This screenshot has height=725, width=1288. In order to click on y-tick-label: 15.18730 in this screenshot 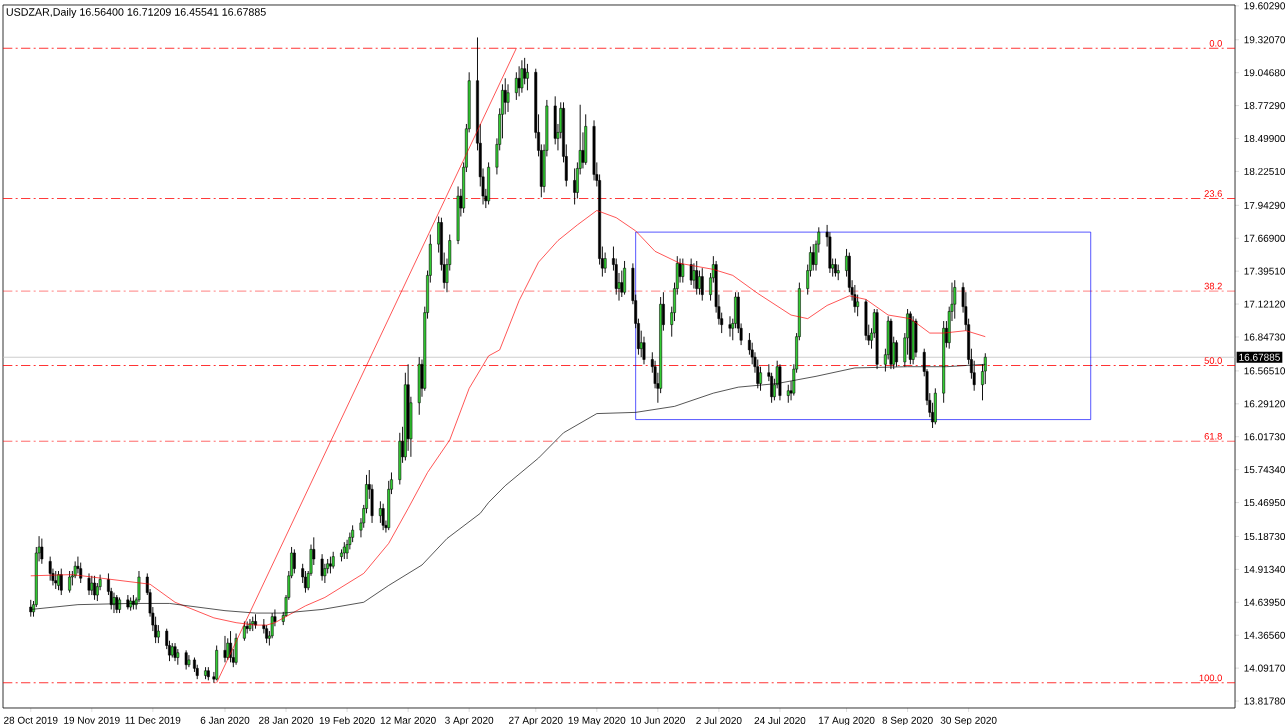, I will do `click(1265, 536)`.